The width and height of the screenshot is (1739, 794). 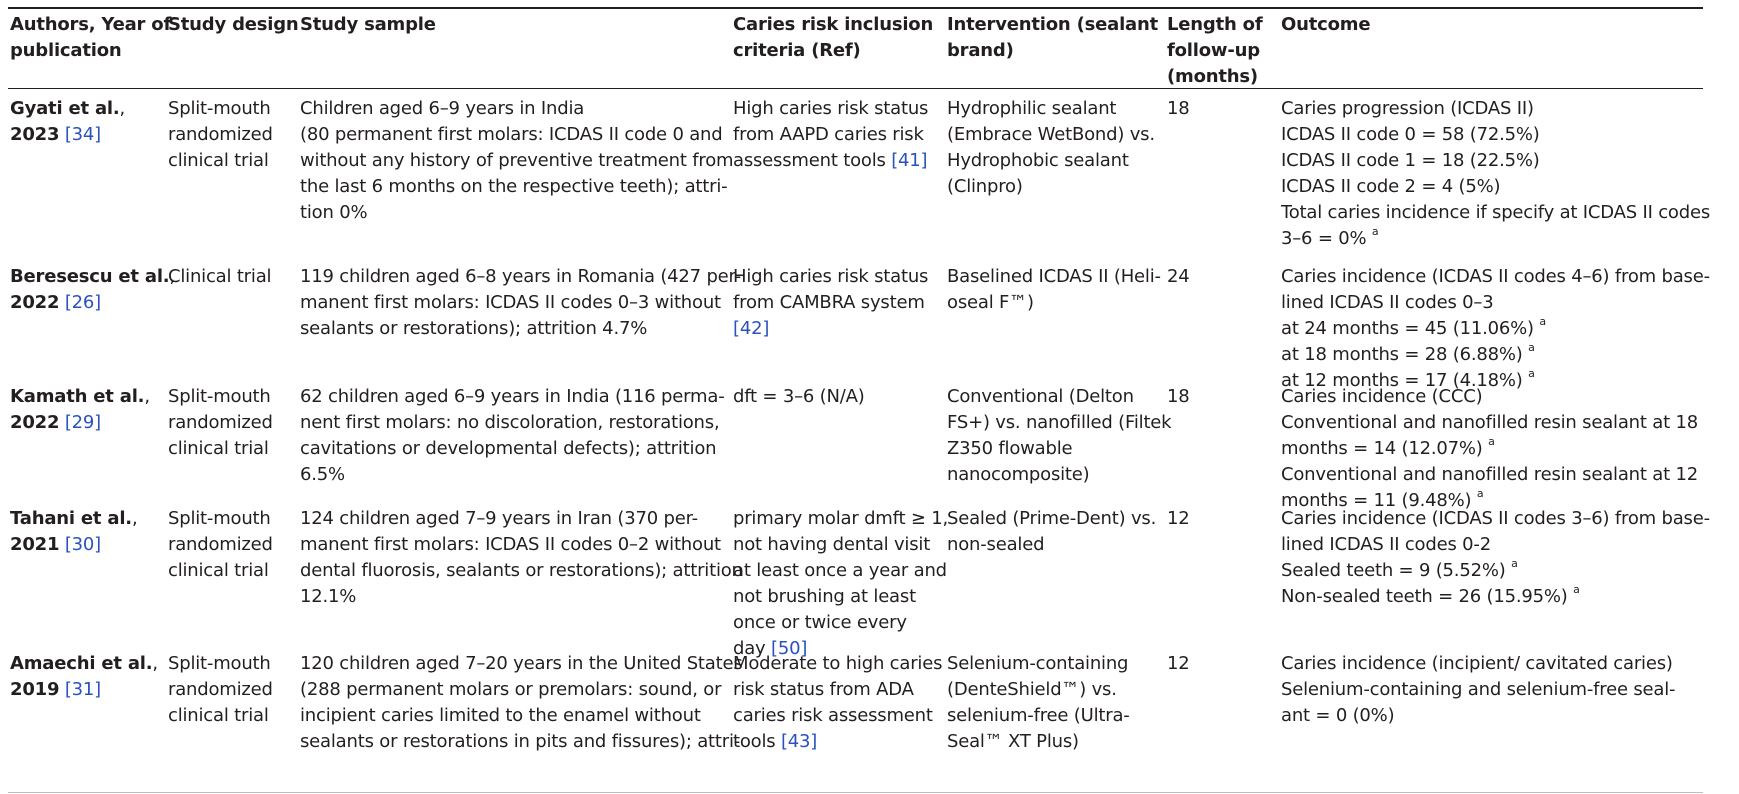 I want to click on follow-up-cell: 24, so click(x=1224, y=277).